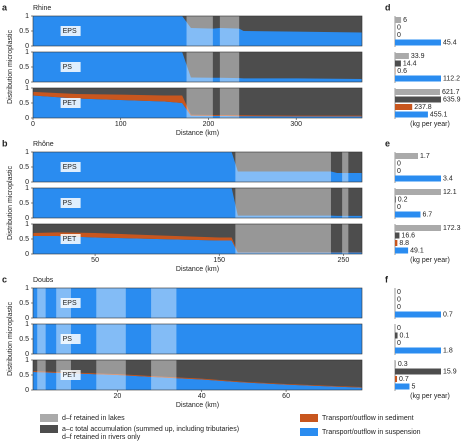 The image size is (474, 441). I want to click on bar-value-label: 112.2, so click(451, 79).